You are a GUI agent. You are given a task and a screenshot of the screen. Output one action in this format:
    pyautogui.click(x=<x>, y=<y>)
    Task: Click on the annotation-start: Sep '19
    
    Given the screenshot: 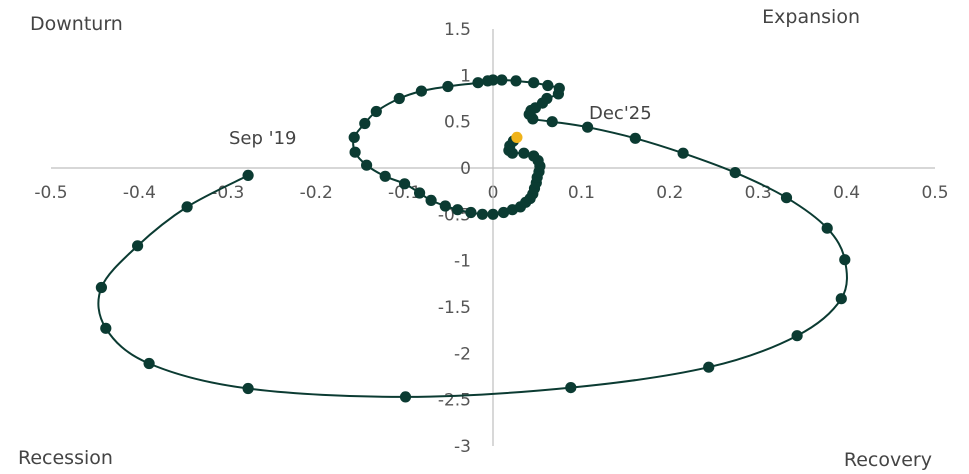 What is the action you would take?
    pyautogui.click(x=263, y=138)
    